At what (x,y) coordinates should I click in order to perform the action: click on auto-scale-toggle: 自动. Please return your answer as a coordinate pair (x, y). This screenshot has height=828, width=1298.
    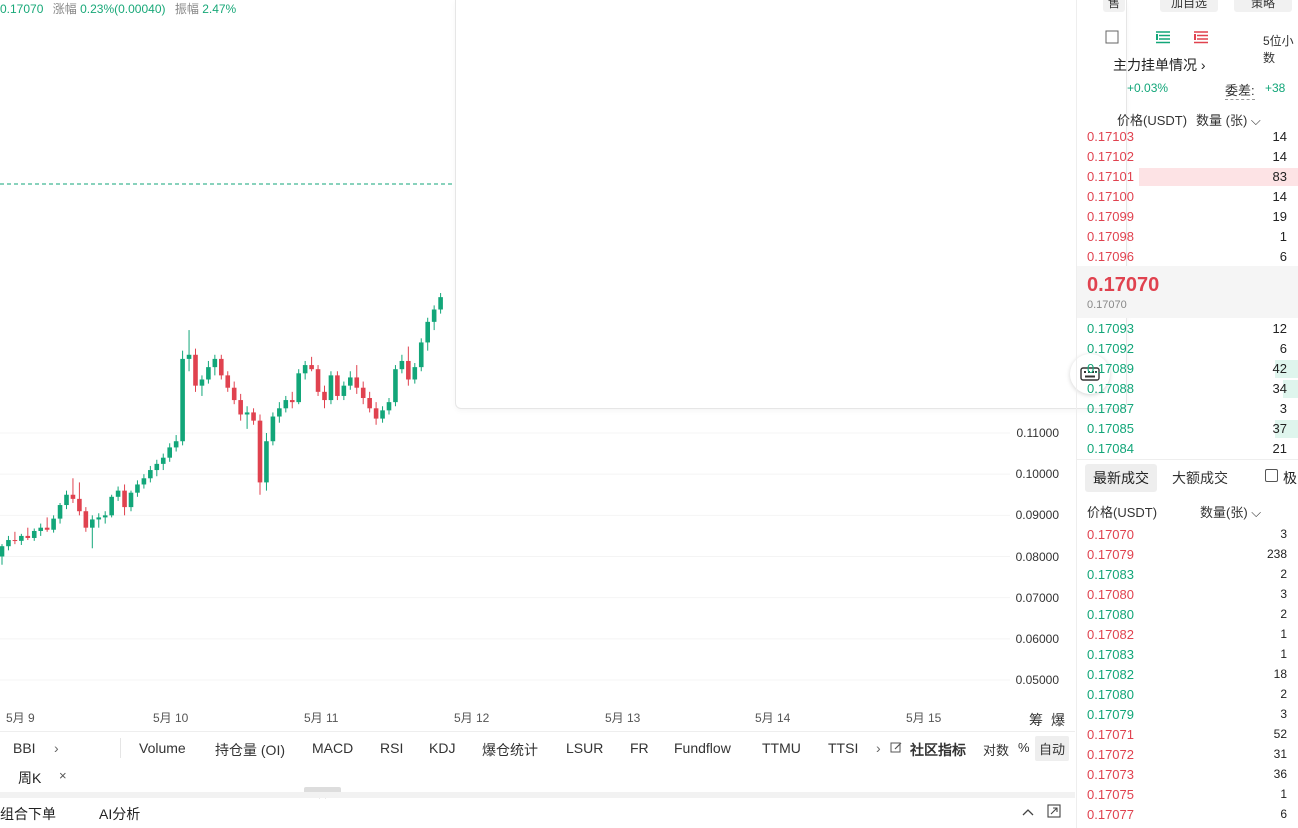
    Looking at the image, I should click on (1052, 748).